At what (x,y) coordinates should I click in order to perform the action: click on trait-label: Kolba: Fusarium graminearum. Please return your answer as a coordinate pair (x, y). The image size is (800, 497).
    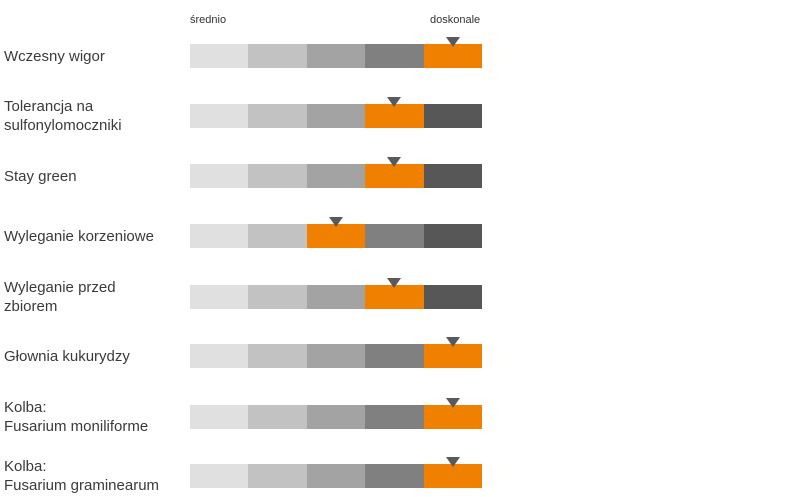
    Looking at the image, I should click on (94, 476).